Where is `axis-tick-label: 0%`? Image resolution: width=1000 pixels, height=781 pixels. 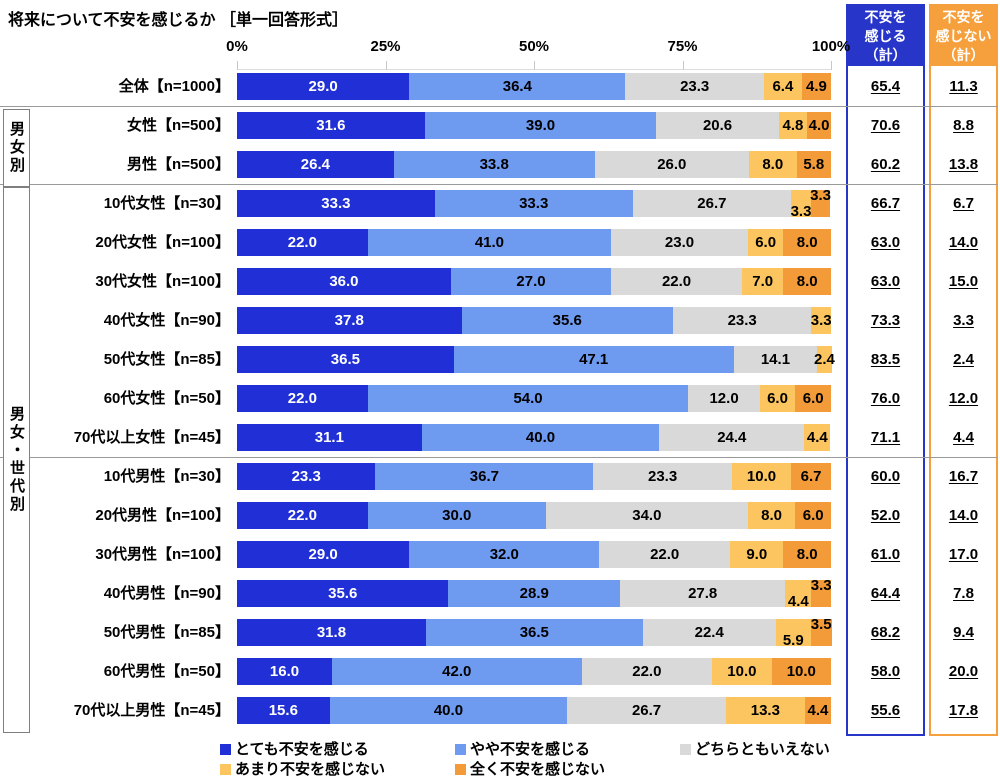
axis-tick-label: 0% is located at coordinates (237, 46).